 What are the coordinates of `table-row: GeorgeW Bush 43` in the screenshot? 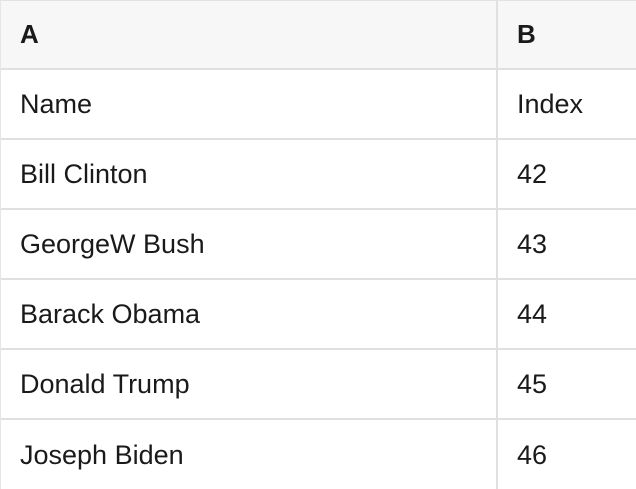 It's located at (318, 245).